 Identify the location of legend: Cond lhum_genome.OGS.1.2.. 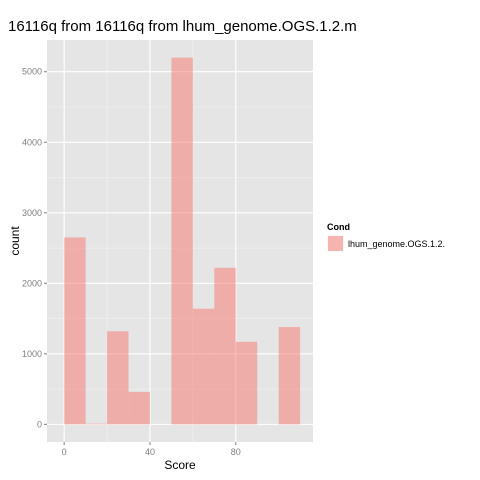
(385, 237).